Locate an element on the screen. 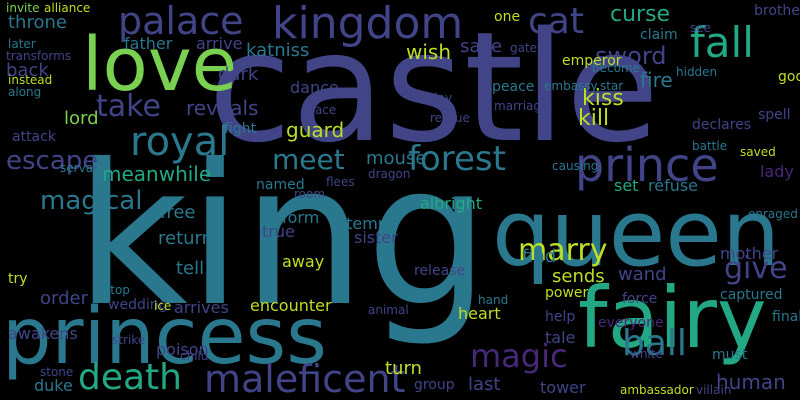 This screenshot has height=400, width=800. word: force is located at coordinates (640, 299).